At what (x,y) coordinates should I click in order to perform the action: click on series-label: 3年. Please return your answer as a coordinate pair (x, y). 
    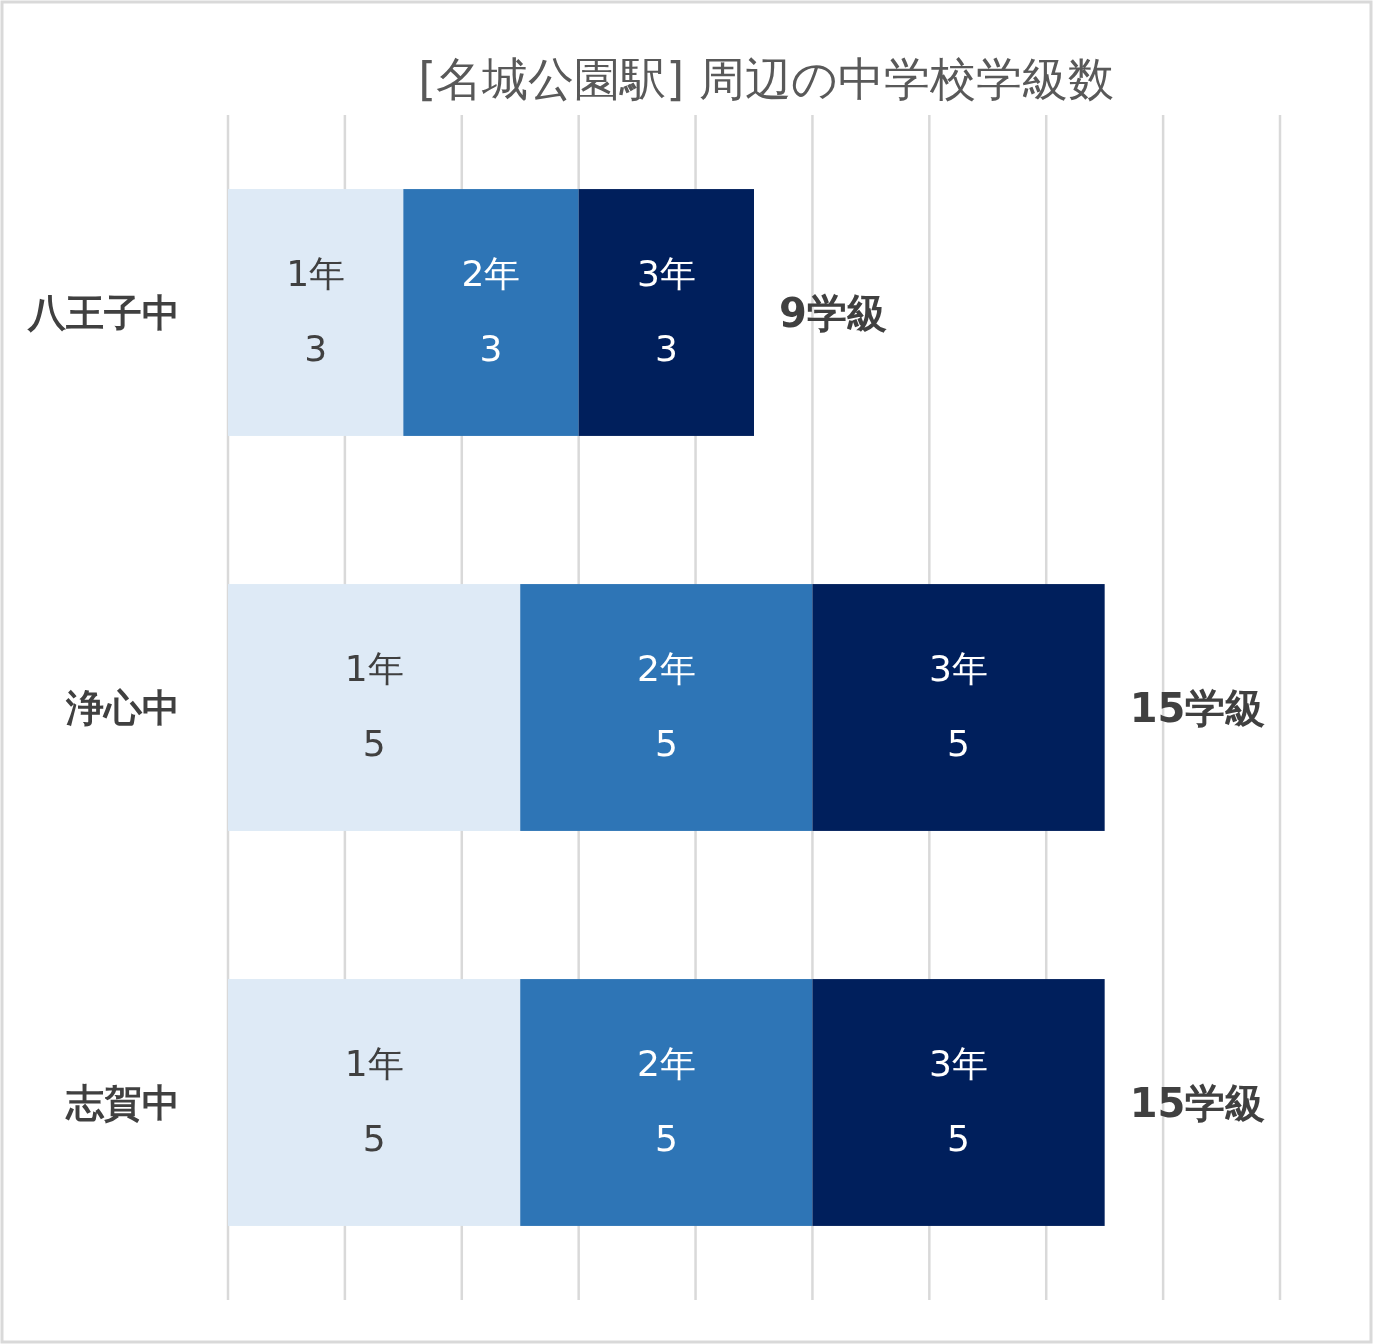
    Looking at the image, I should click on (666, 273).